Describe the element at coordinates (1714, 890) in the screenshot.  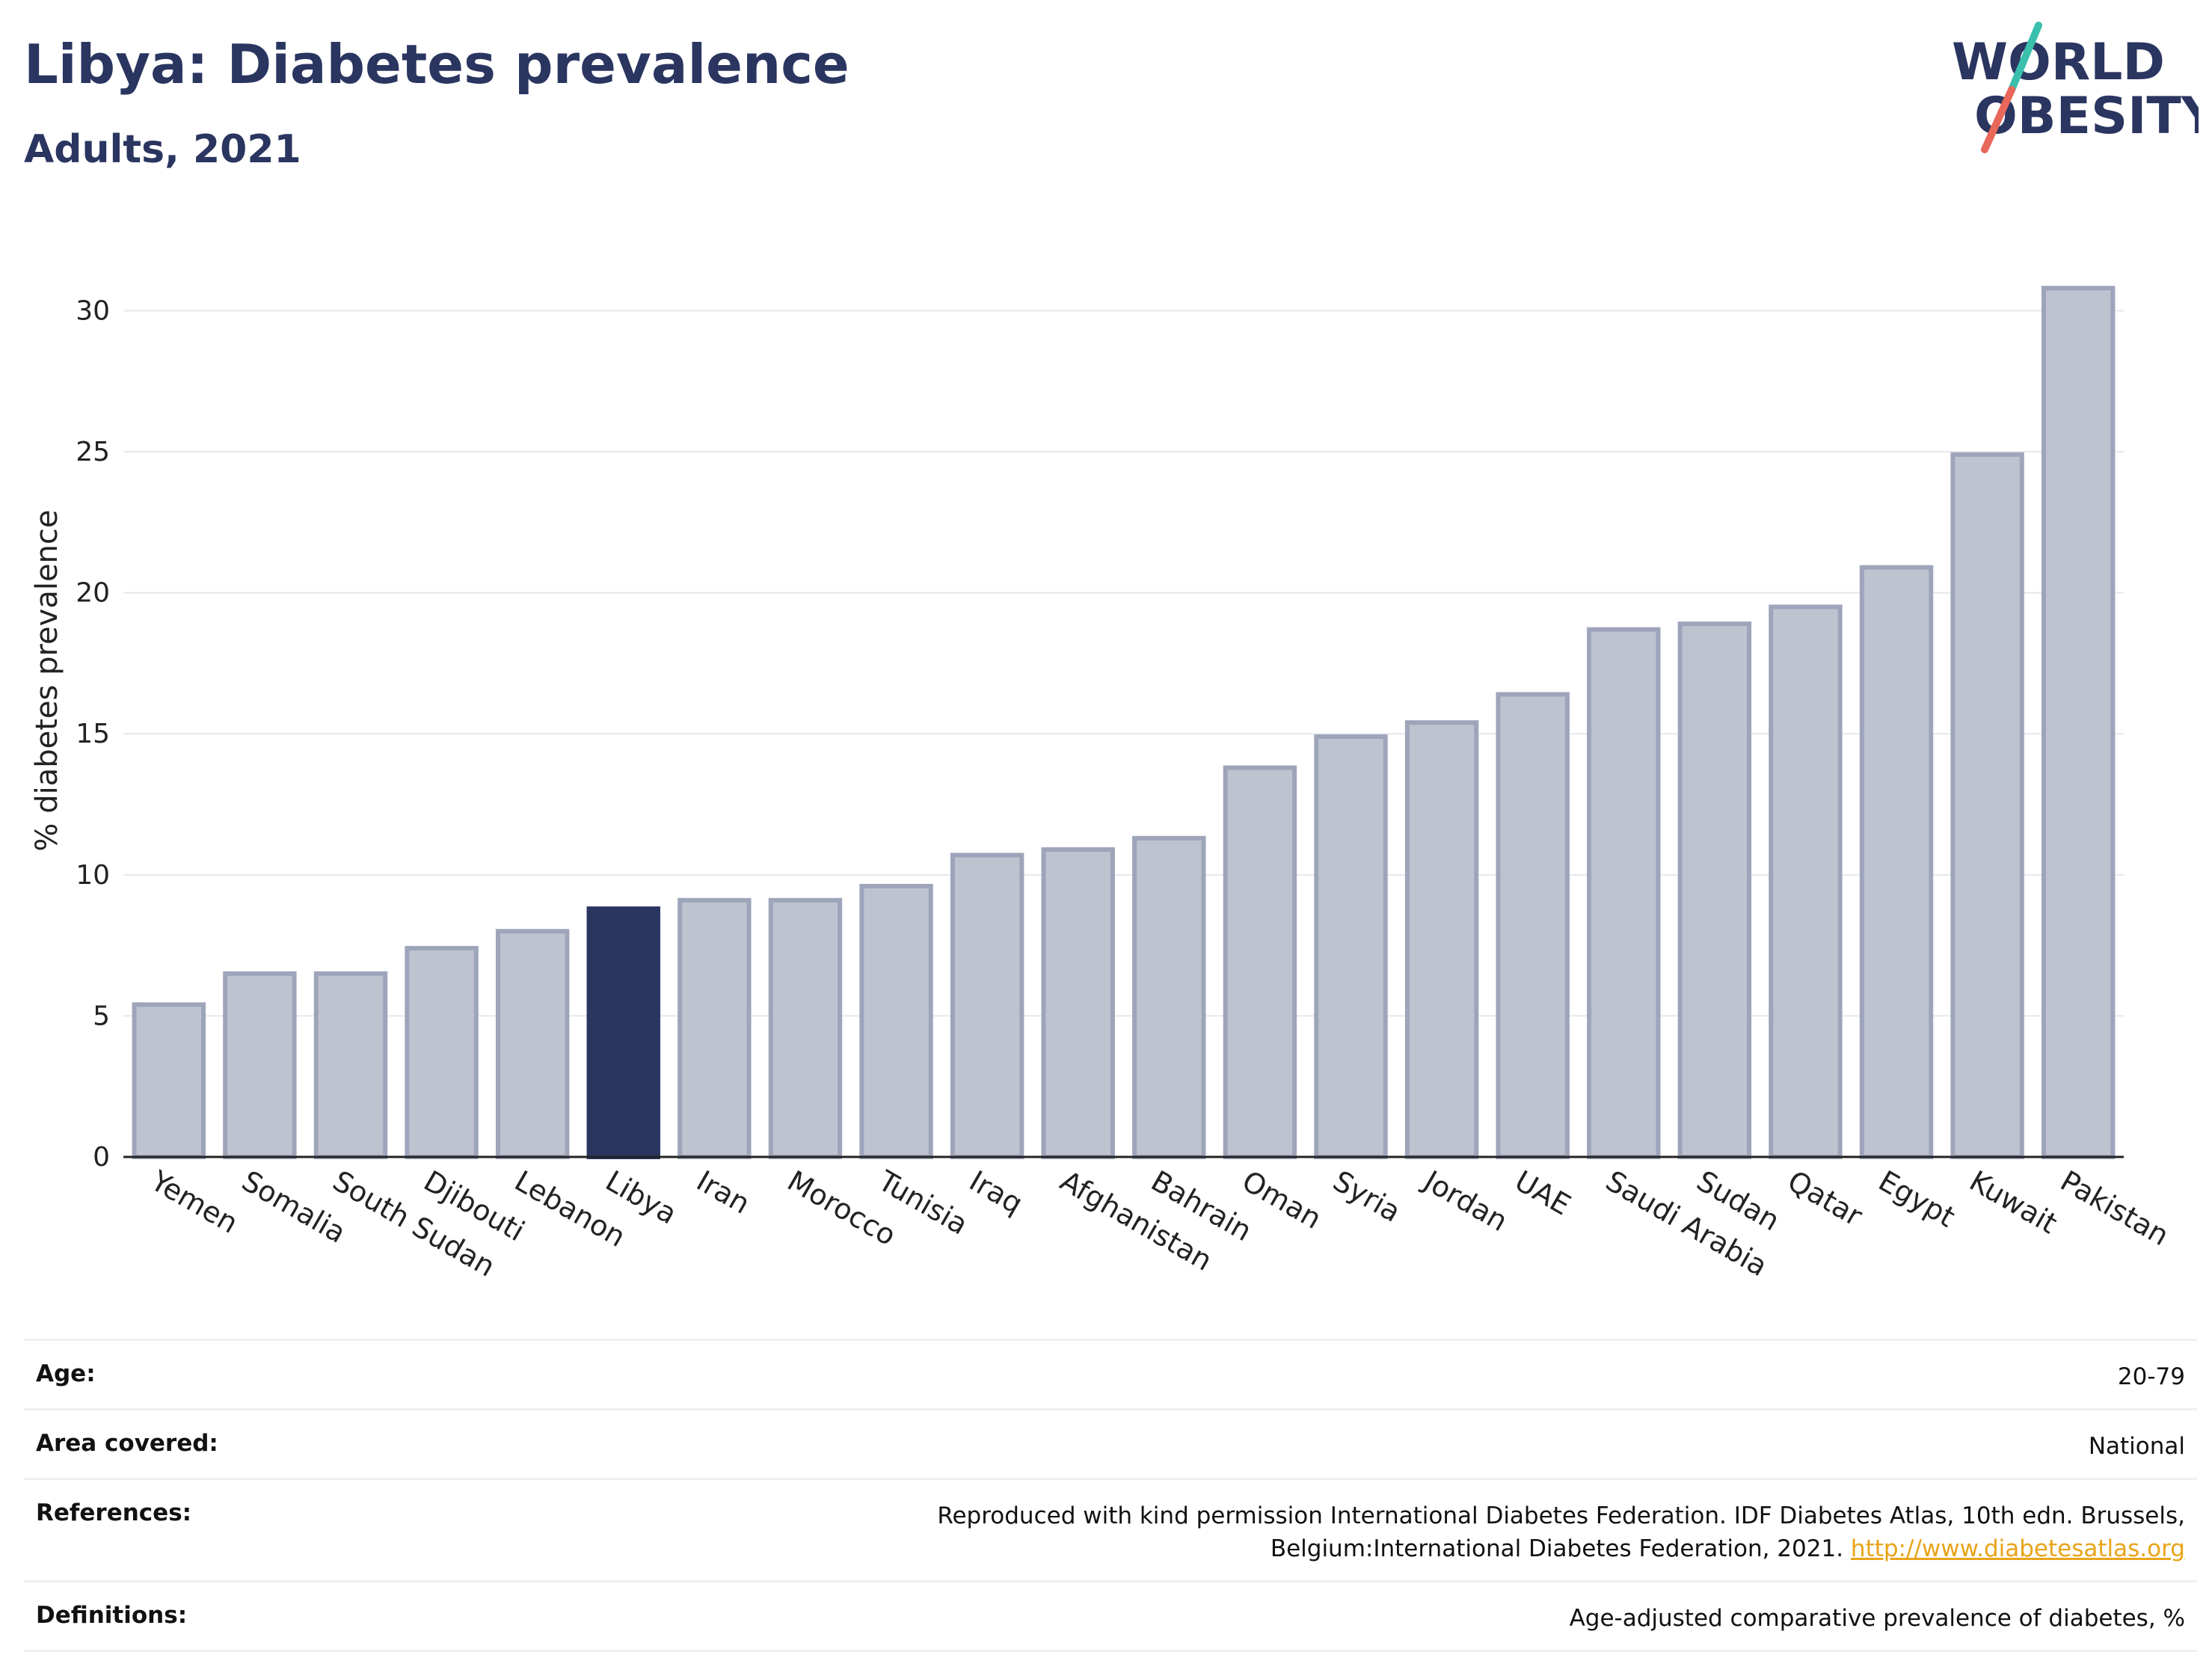
I see `bar-sudan` at that location.